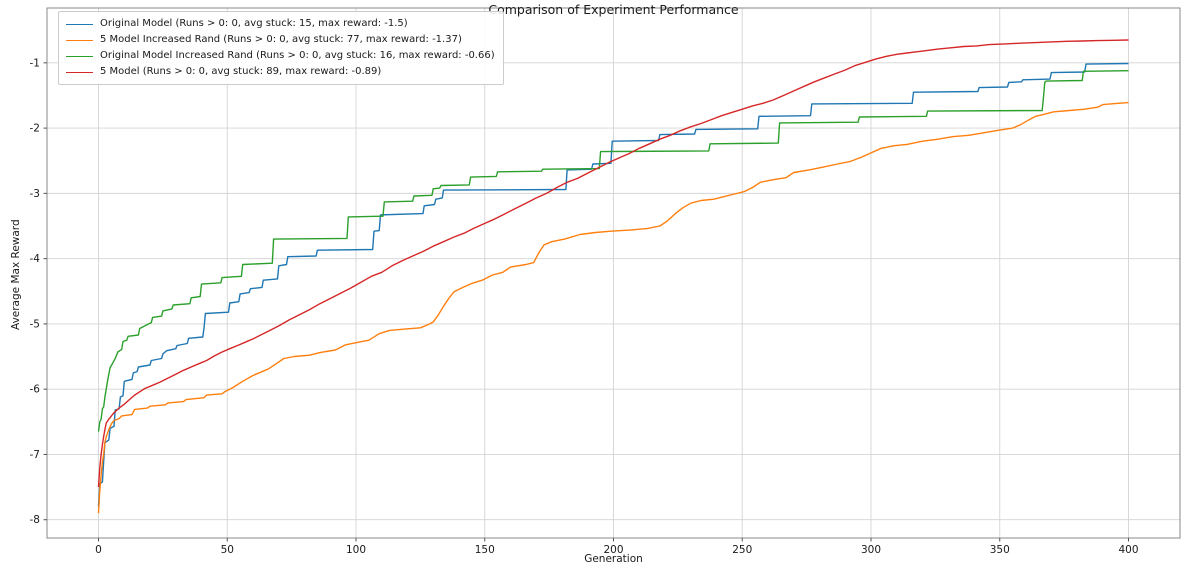  Describe the element at coordinates (35, 194) in the screenshot. I see `y-tick-label: -3` at that location.